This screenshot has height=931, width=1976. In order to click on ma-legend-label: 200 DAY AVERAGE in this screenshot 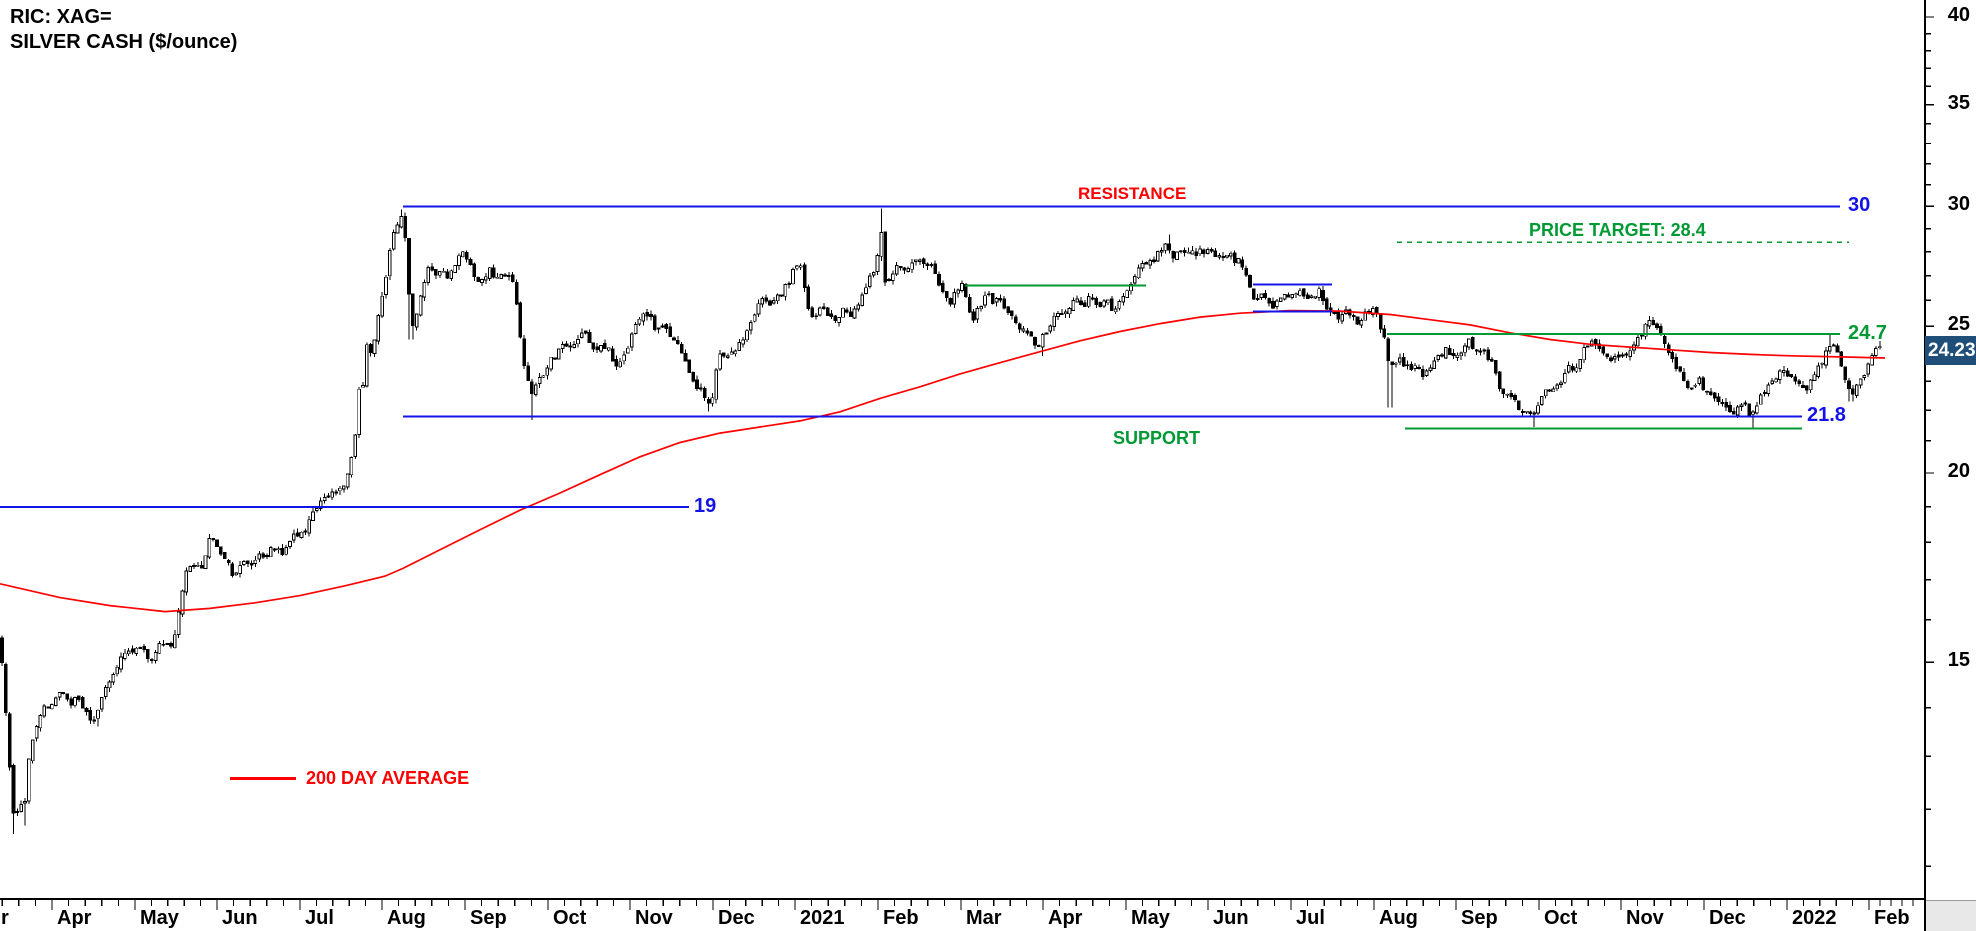, I will do `click(388, 778)`.